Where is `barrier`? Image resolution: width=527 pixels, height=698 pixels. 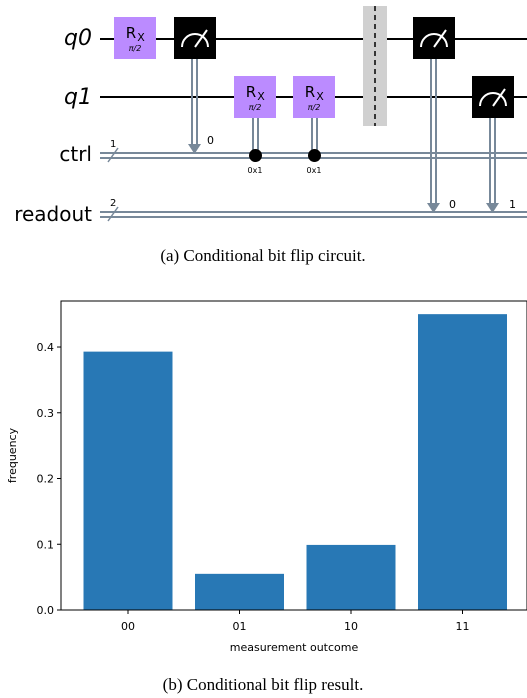 barrier is located at coordinates (375, 66).